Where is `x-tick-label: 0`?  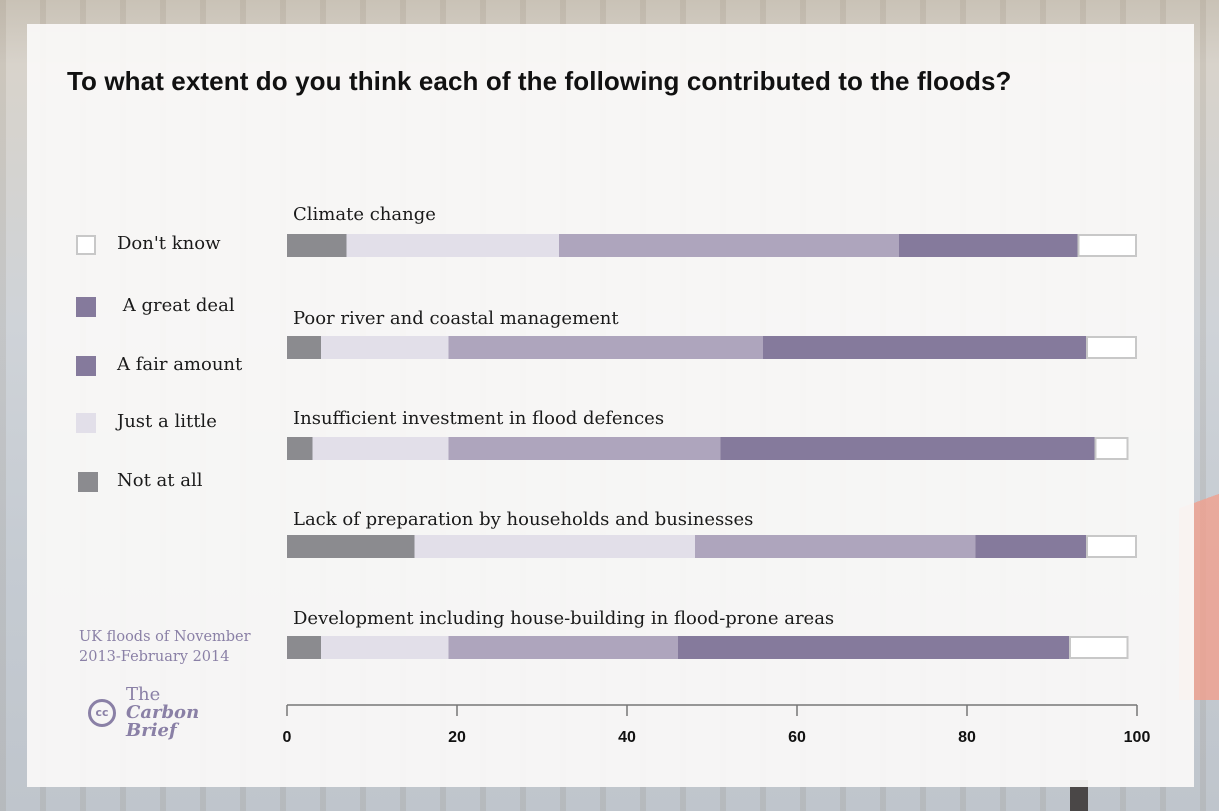 x-tick-label: 0 is located at coordinates (287, 737).